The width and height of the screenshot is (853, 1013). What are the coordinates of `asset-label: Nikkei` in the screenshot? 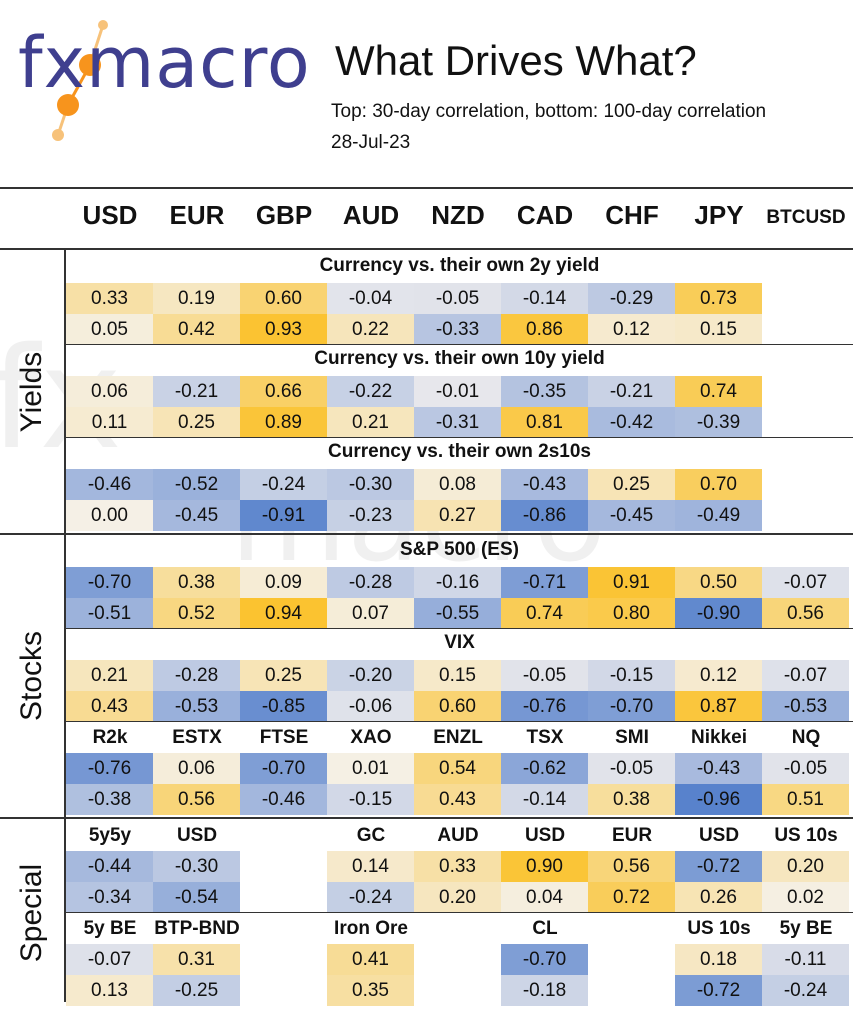 It's located at (719, 737).